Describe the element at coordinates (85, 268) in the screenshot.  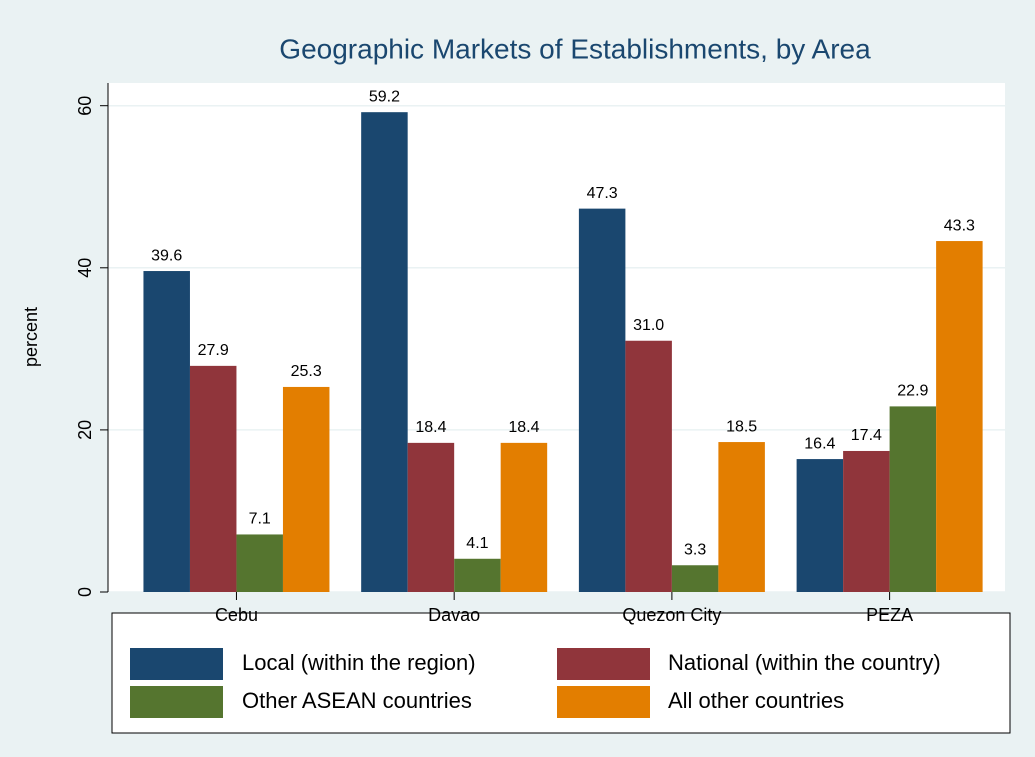
I see `y-tick-label: 40` at that location.